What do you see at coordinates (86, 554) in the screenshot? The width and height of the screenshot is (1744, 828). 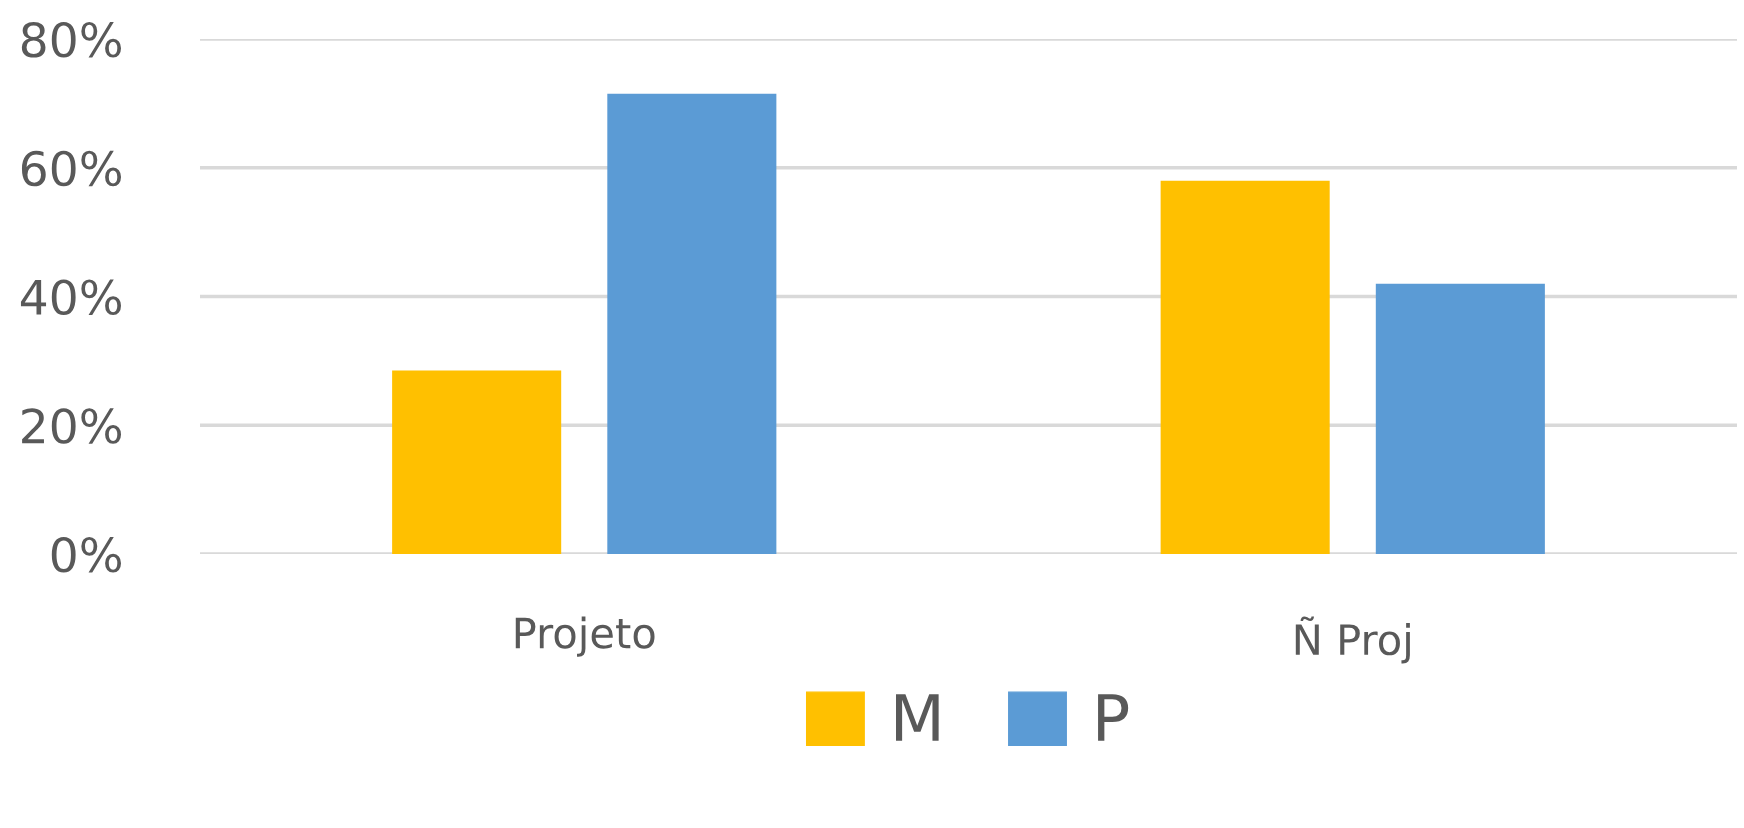 I see `y-tick-label: 0%` at bounding box center [86, 554].